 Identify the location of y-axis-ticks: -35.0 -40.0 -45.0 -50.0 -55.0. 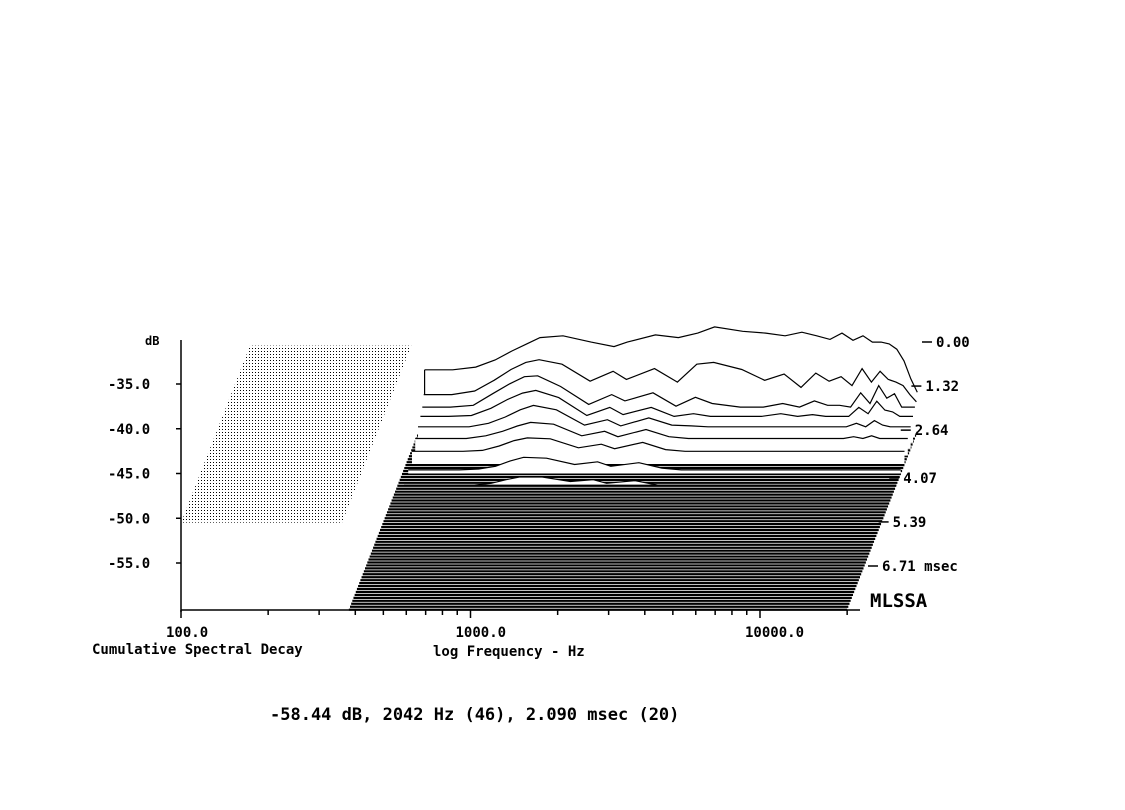
(144, 474).